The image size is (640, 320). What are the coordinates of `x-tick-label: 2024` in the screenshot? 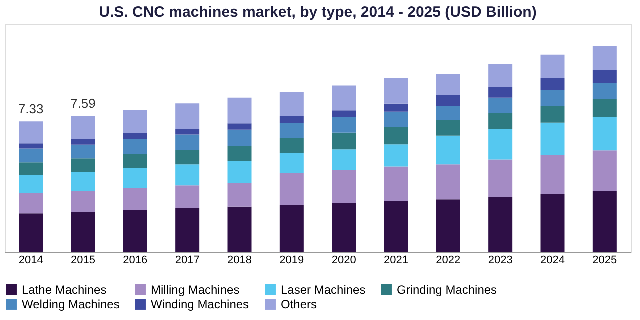 It's located at (552, 260).